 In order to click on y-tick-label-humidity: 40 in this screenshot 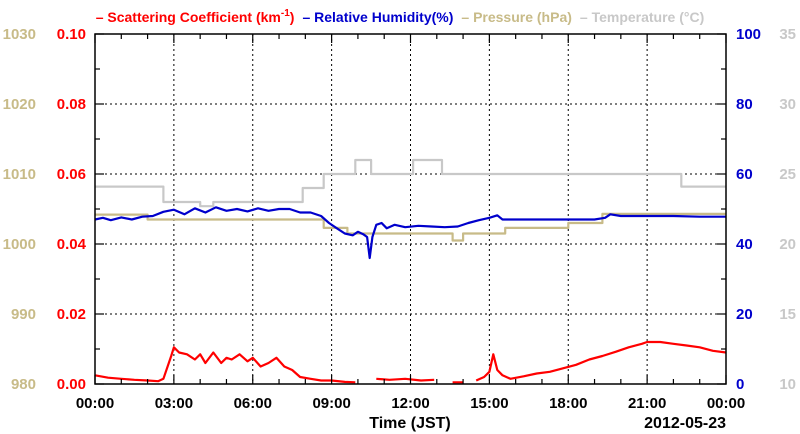, I will do `click(744, 244)`.